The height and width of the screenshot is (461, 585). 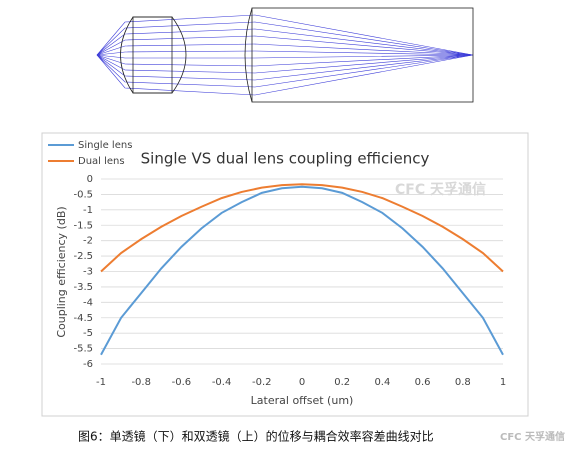 What do you see at coordinates (423, 382) in the screenshot?
I see `x-tick-label: 0.6` at bounding box center [423, 382].